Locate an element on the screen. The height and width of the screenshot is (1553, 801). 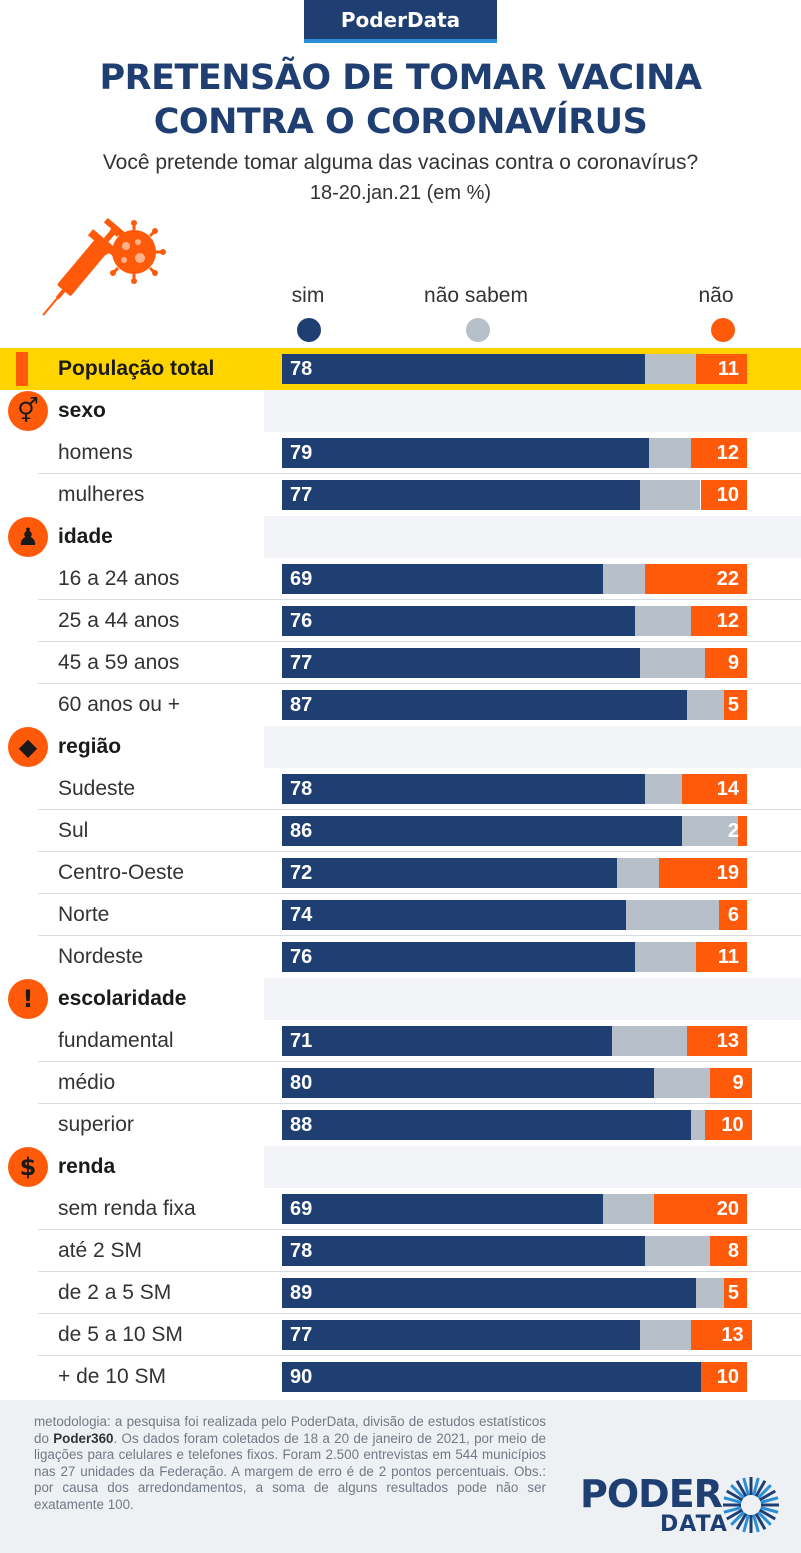
value-label-nao: 10 is located at coordinates (732, 1125).